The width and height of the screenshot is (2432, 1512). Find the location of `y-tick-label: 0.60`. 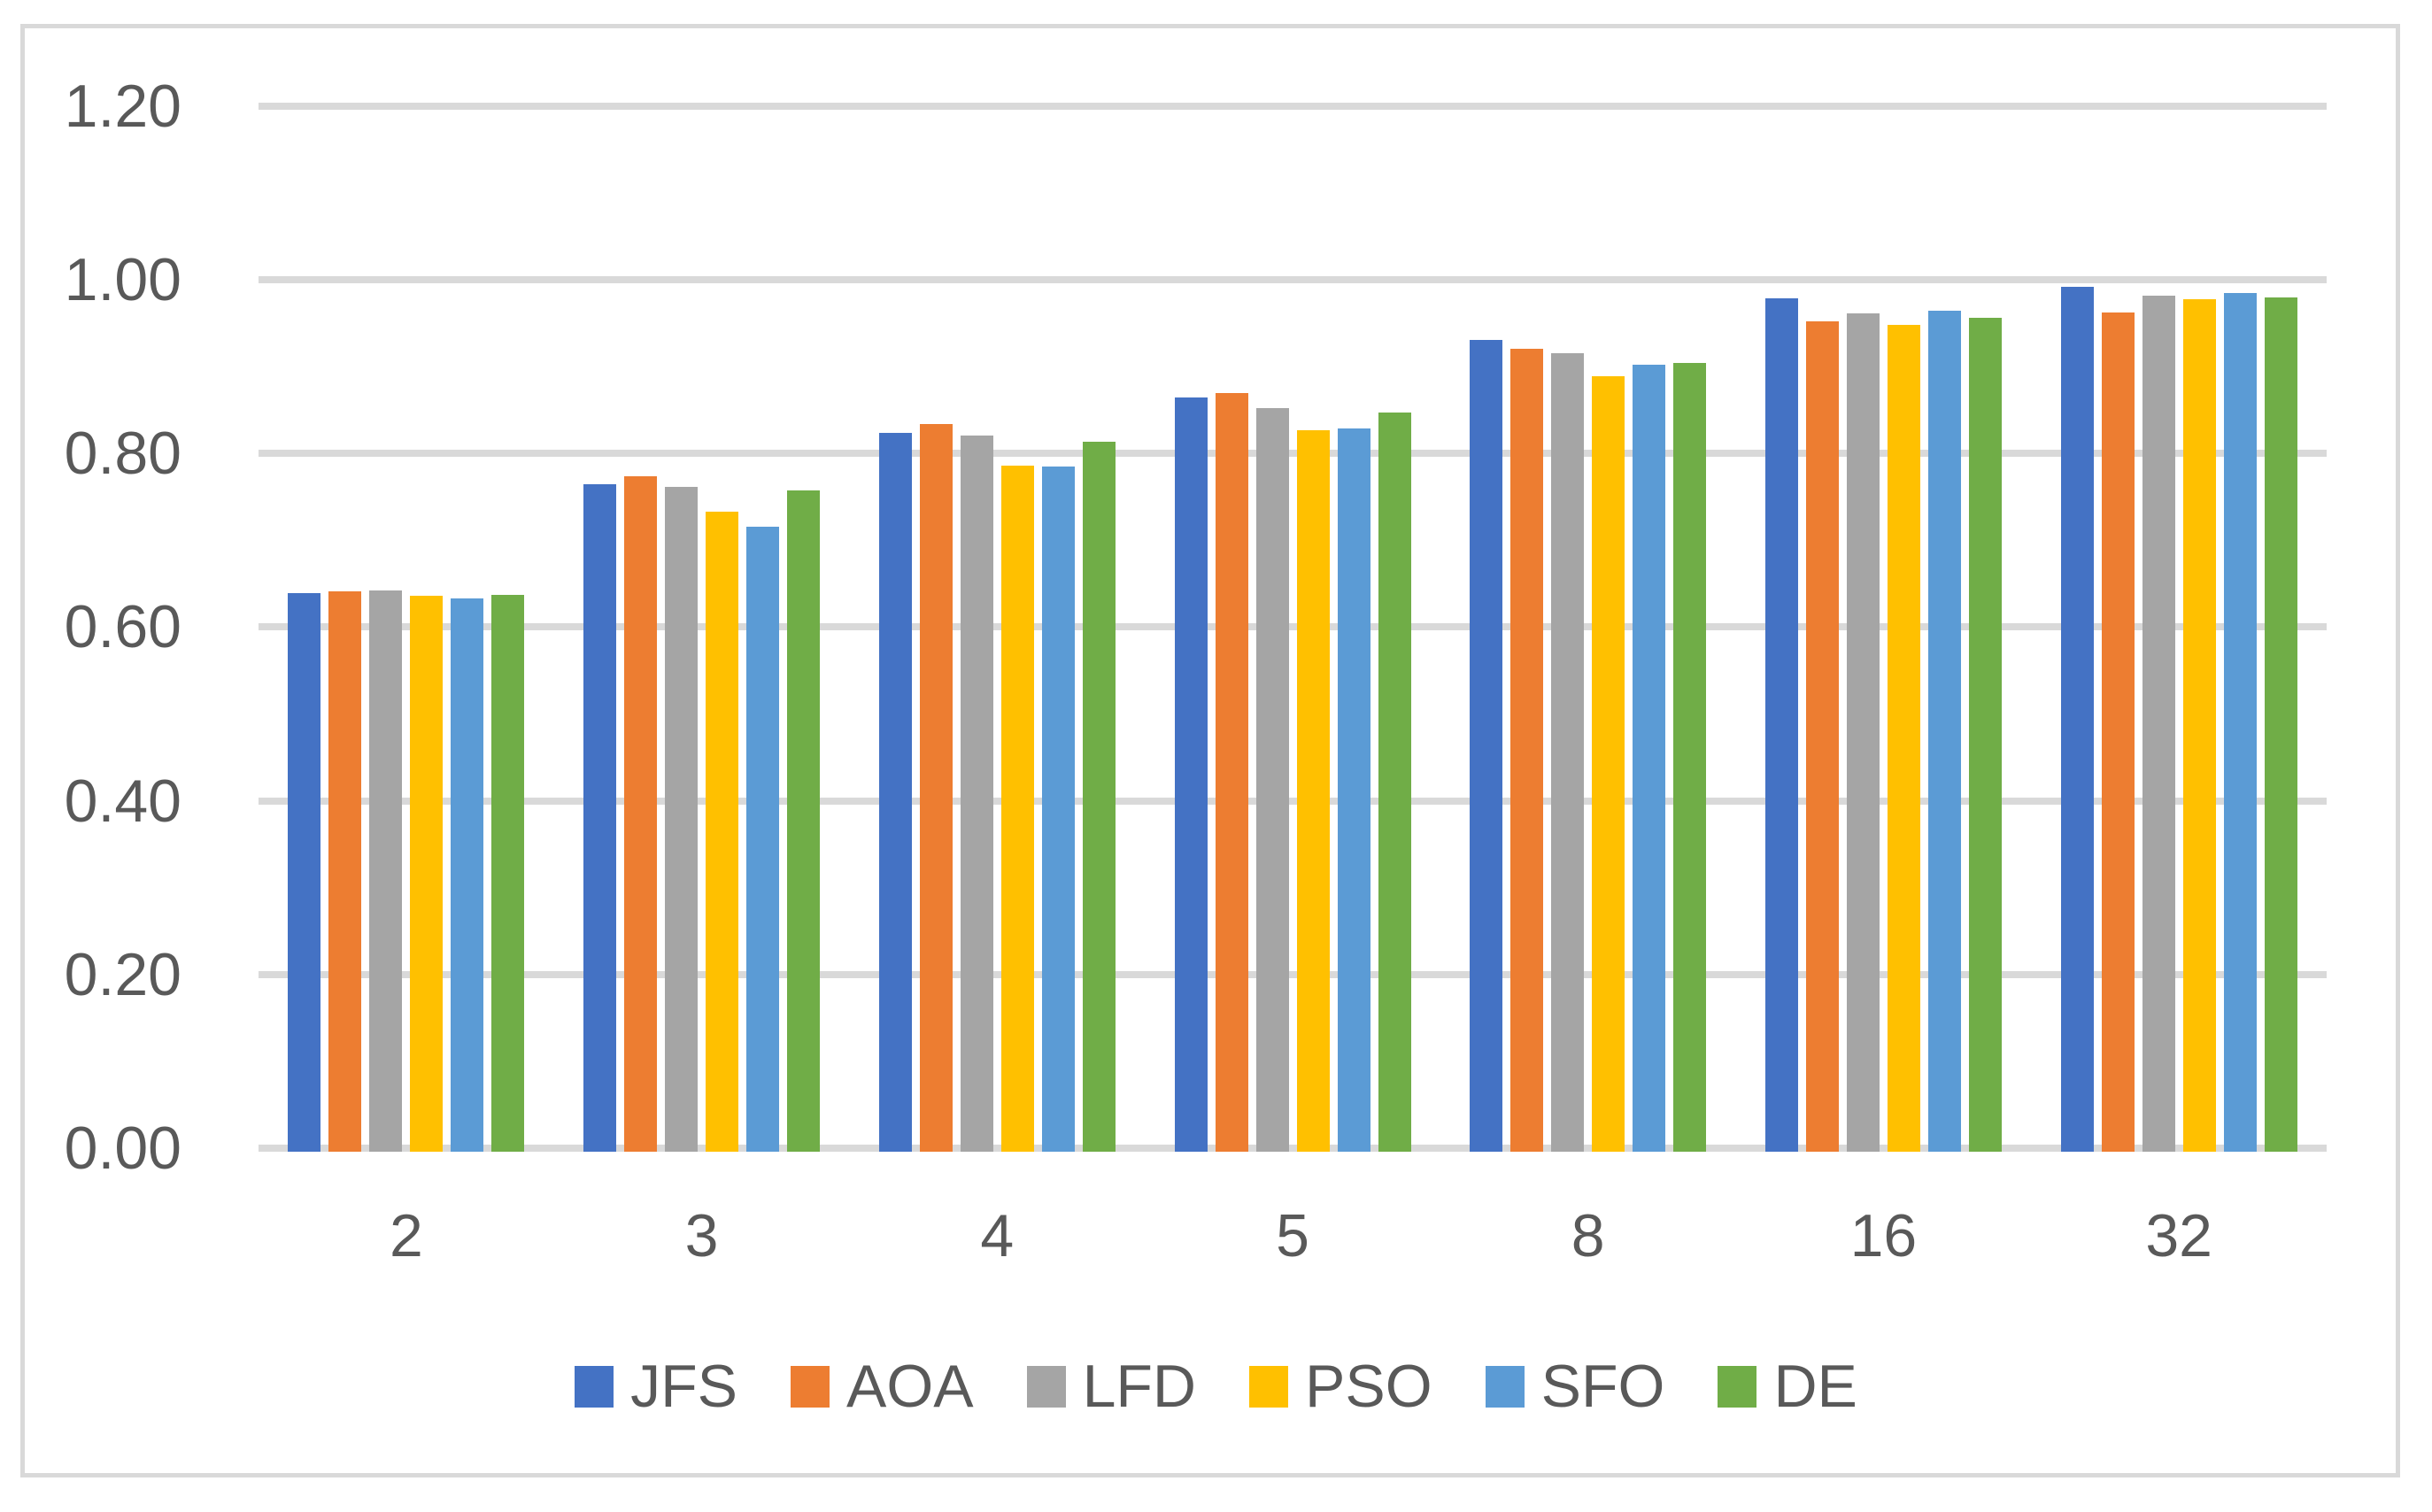

y-tick-label: 0.60 is located at coordinates (122, 627).